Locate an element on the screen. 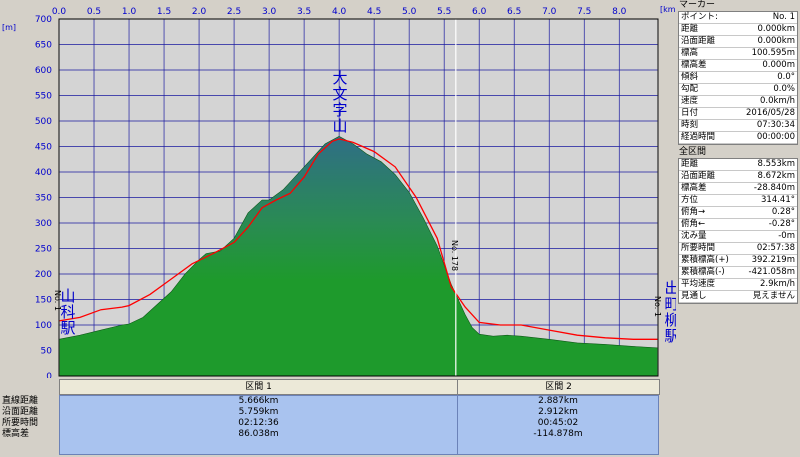  y-tick-label: 700 is located at coordinates (43, 20).